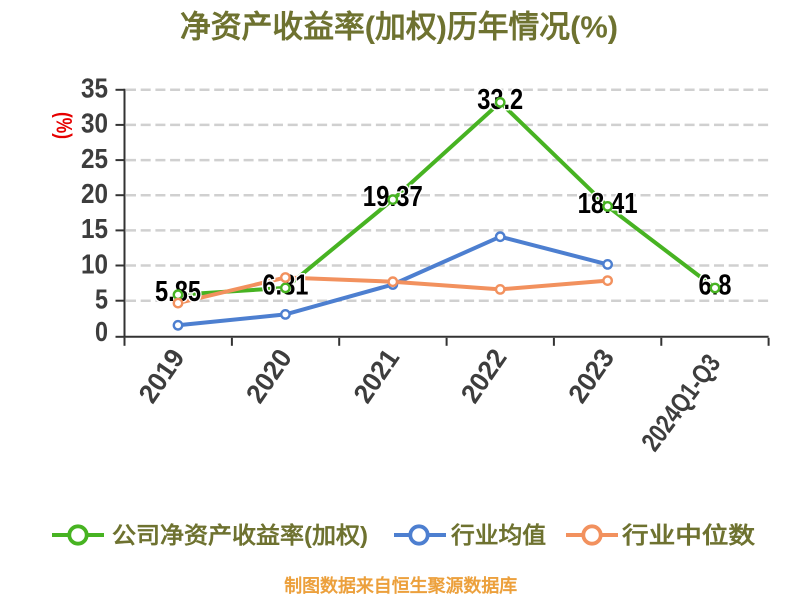 The image size is (800, 600). I want to click on svg-text: 公司净资产收益率(加权), so click(240, 535).